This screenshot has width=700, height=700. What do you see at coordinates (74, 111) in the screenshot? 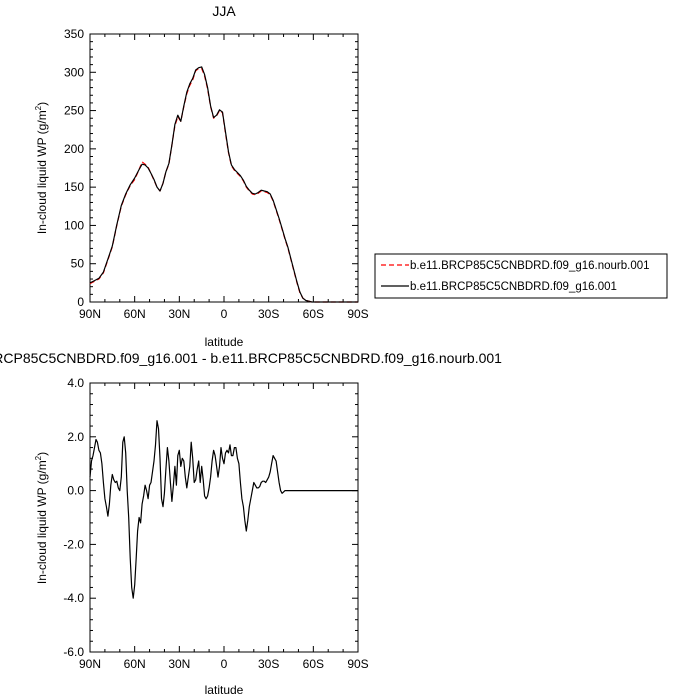
I see `top-y-tick-label: 250` at bounding box center [74, 111].